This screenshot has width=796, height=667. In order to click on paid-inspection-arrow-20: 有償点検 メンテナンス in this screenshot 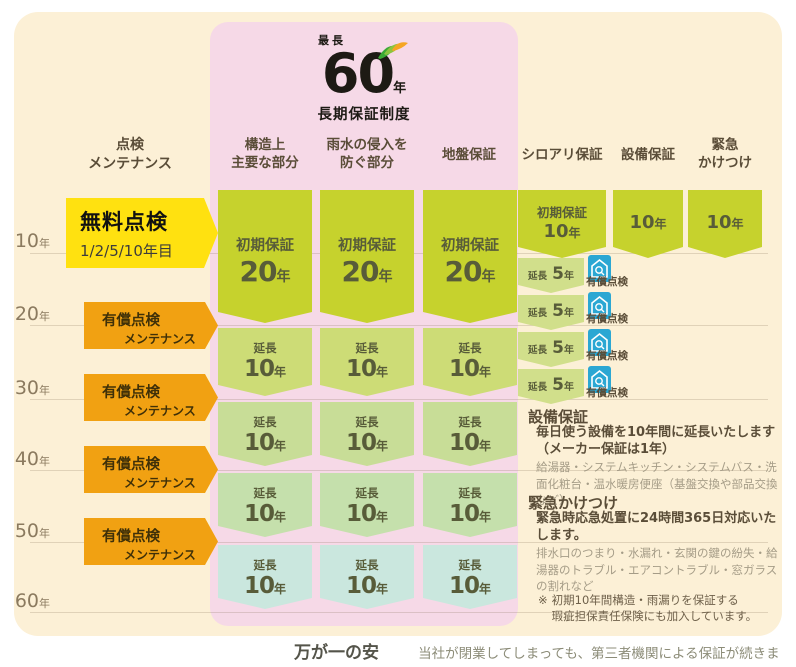, I will do `click(151, 325)`.